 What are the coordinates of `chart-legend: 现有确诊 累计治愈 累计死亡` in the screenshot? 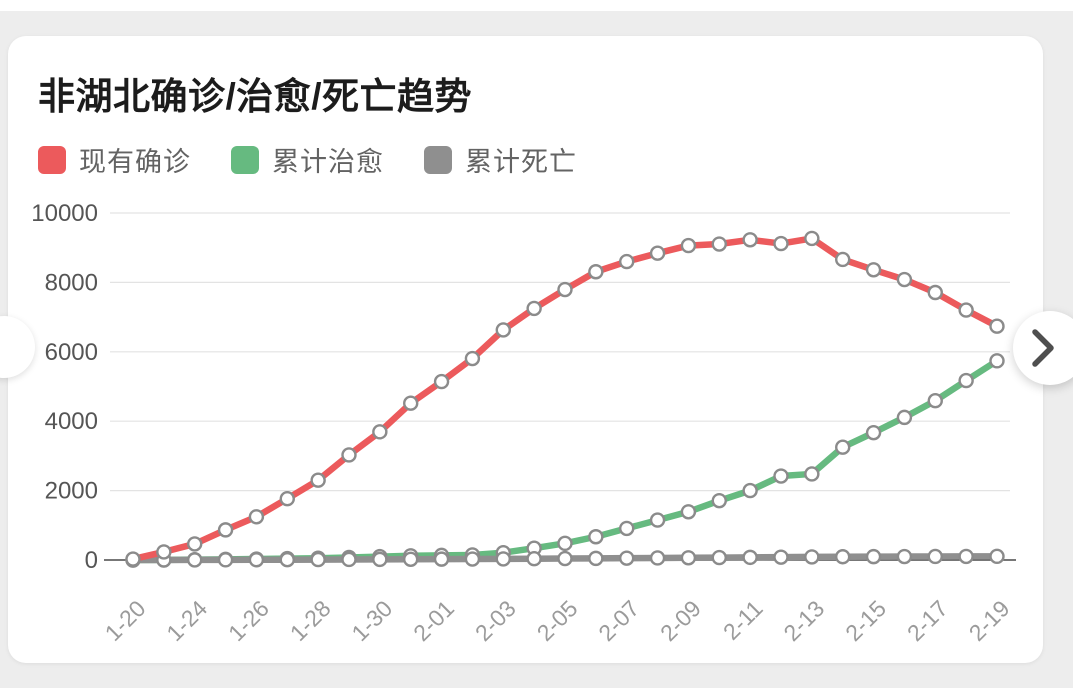 It's located at (307, 159).